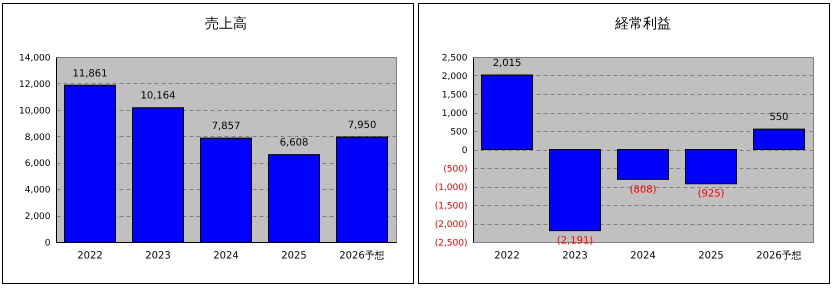 Image resolution: width=840 pixels, height=289 pixels. What do you see at coordinates (37, 164) in the screenshot?
I see `y-tick-label: 6,000` at bounding box center [37, 164].